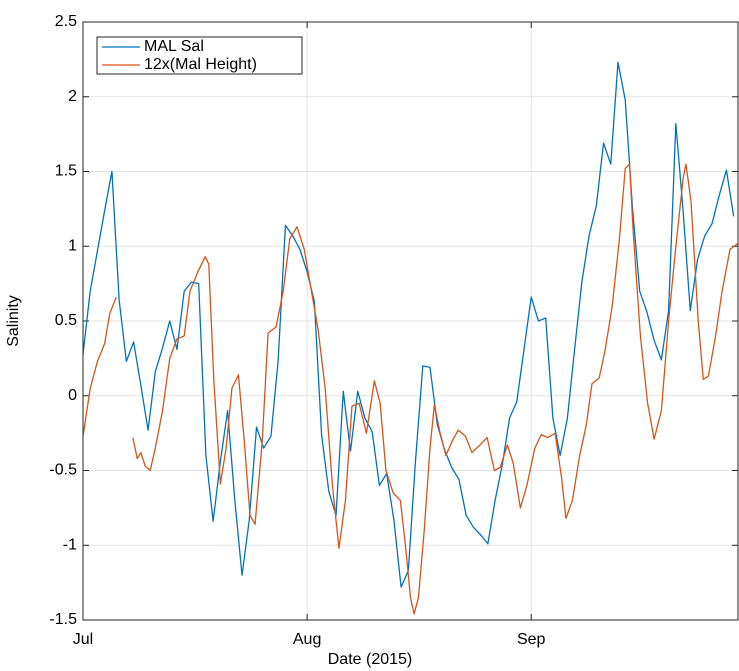 The height and width of the screenshot is (671, 739). I want to click on x-tick-label: Sep, so click(531, 639).